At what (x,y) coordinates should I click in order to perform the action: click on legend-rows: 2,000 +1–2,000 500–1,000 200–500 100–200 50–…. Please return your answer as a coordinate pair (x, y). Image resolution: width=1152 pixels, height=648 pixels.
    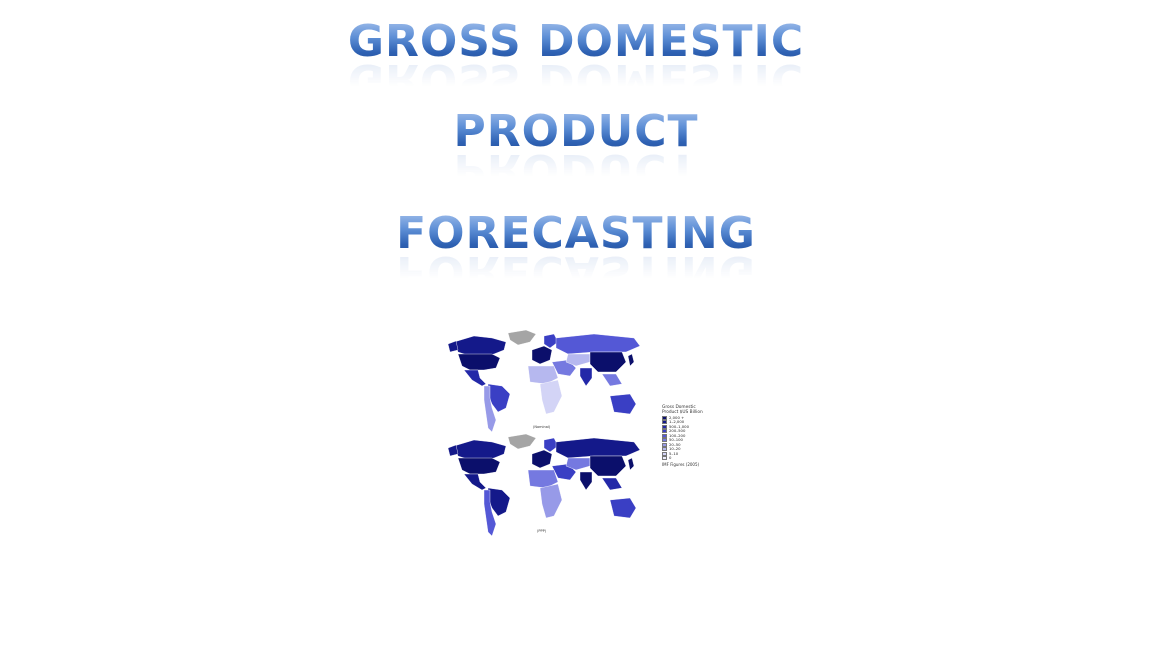
    Looking at the image, I should click on (692, 437).